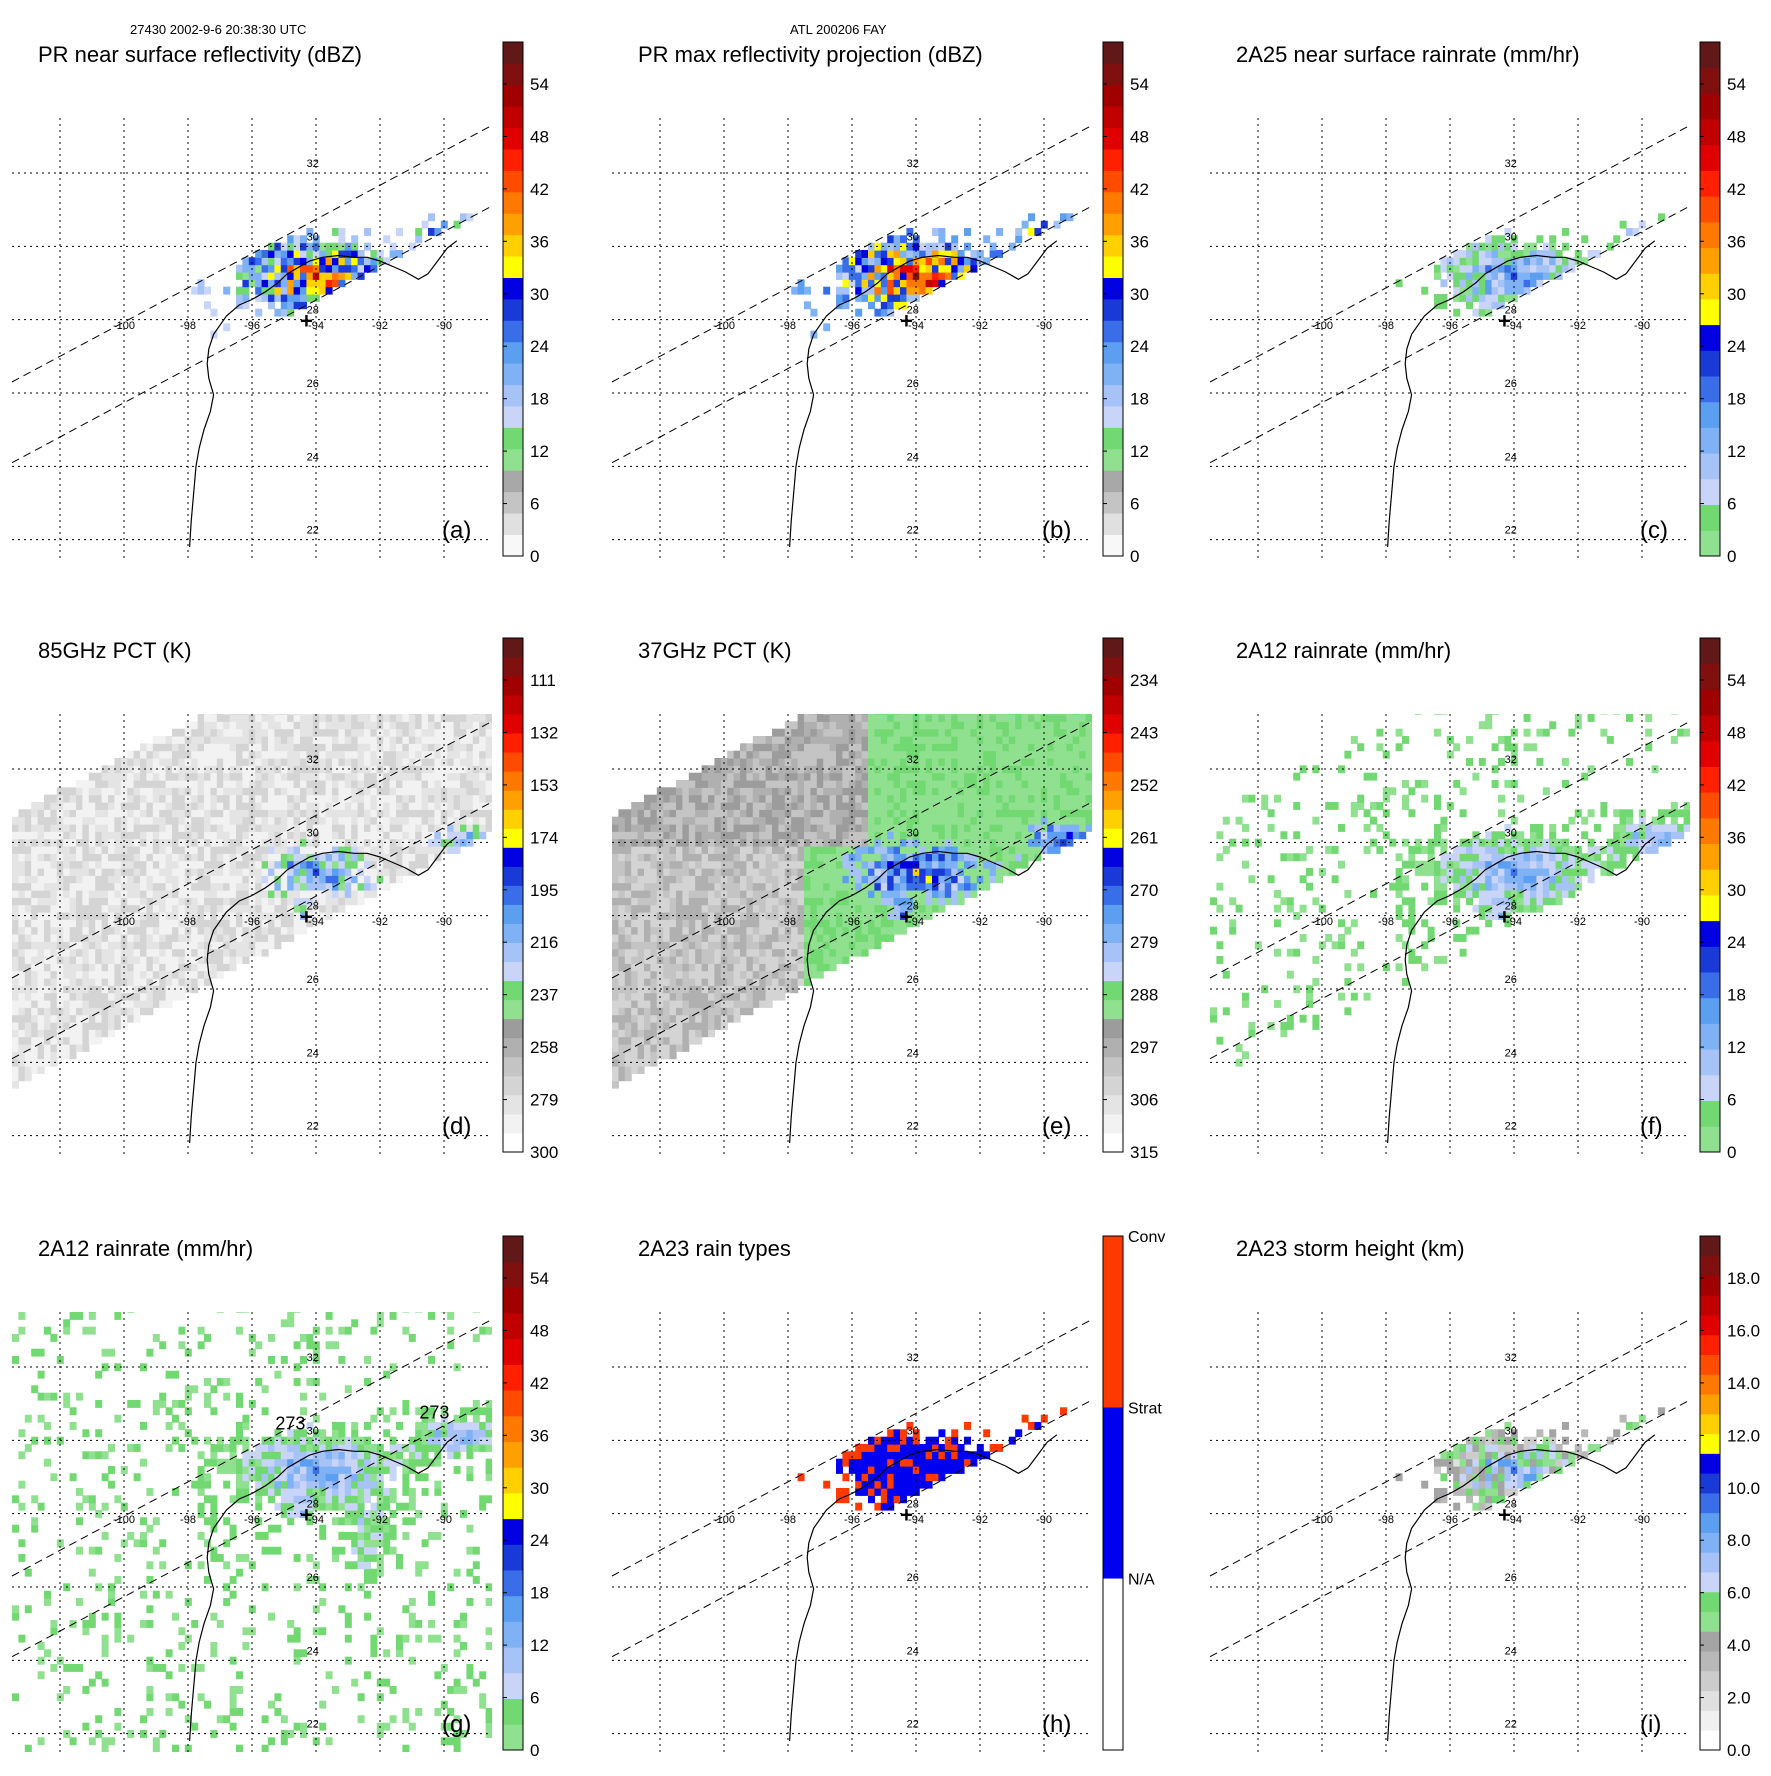 The height and width of the screenshot is (1776, 1771). Describe the element at coordinates (1710, 235) in the screenshot. I see `colorbar-swatch` at that location.